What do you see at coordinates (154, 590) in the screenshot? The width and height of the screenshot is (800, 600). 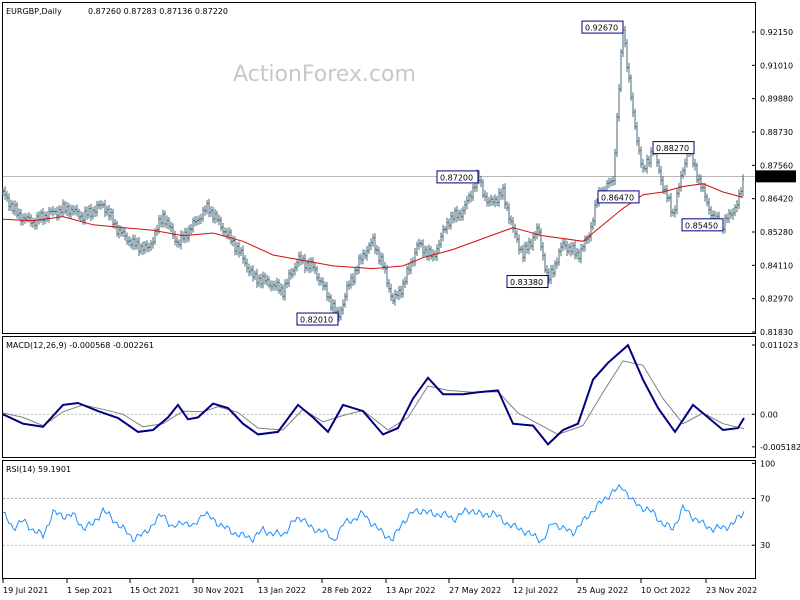 I see `x-tick-label: 15 Oct 2021` at bounding box center [154, 590].